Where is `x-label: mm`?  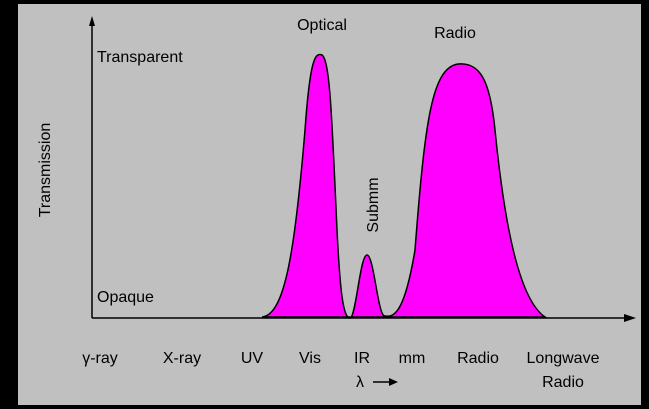
x-label: mm is located at coordinates (412, 358).